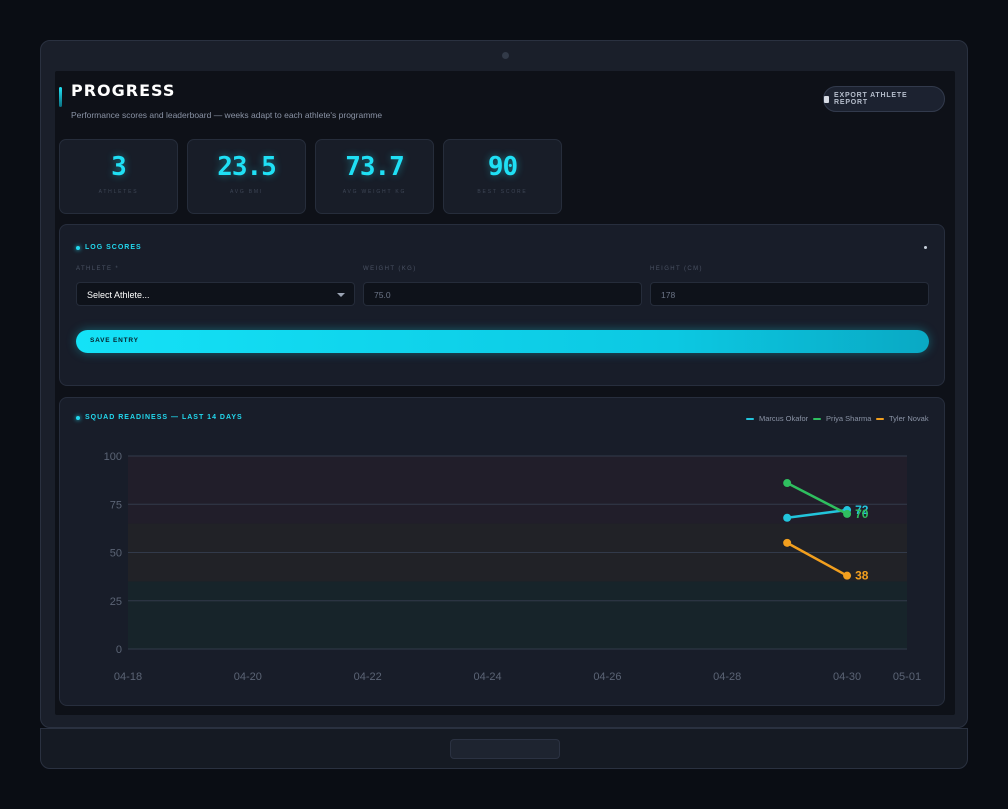  Describe the element at coordinates (246, 192) in the screenshot. I see `stat-label: Avg BMI` at that location.